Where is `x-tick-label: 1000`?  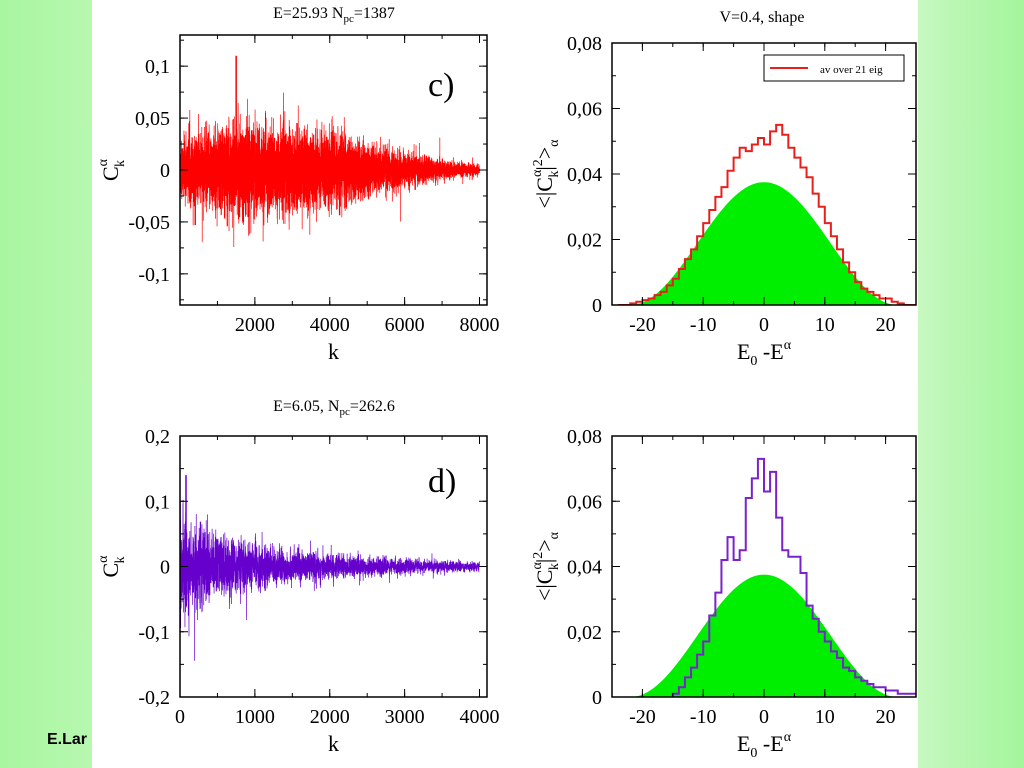
x-tick-label: 1000 is located at coordinates (255, 717).